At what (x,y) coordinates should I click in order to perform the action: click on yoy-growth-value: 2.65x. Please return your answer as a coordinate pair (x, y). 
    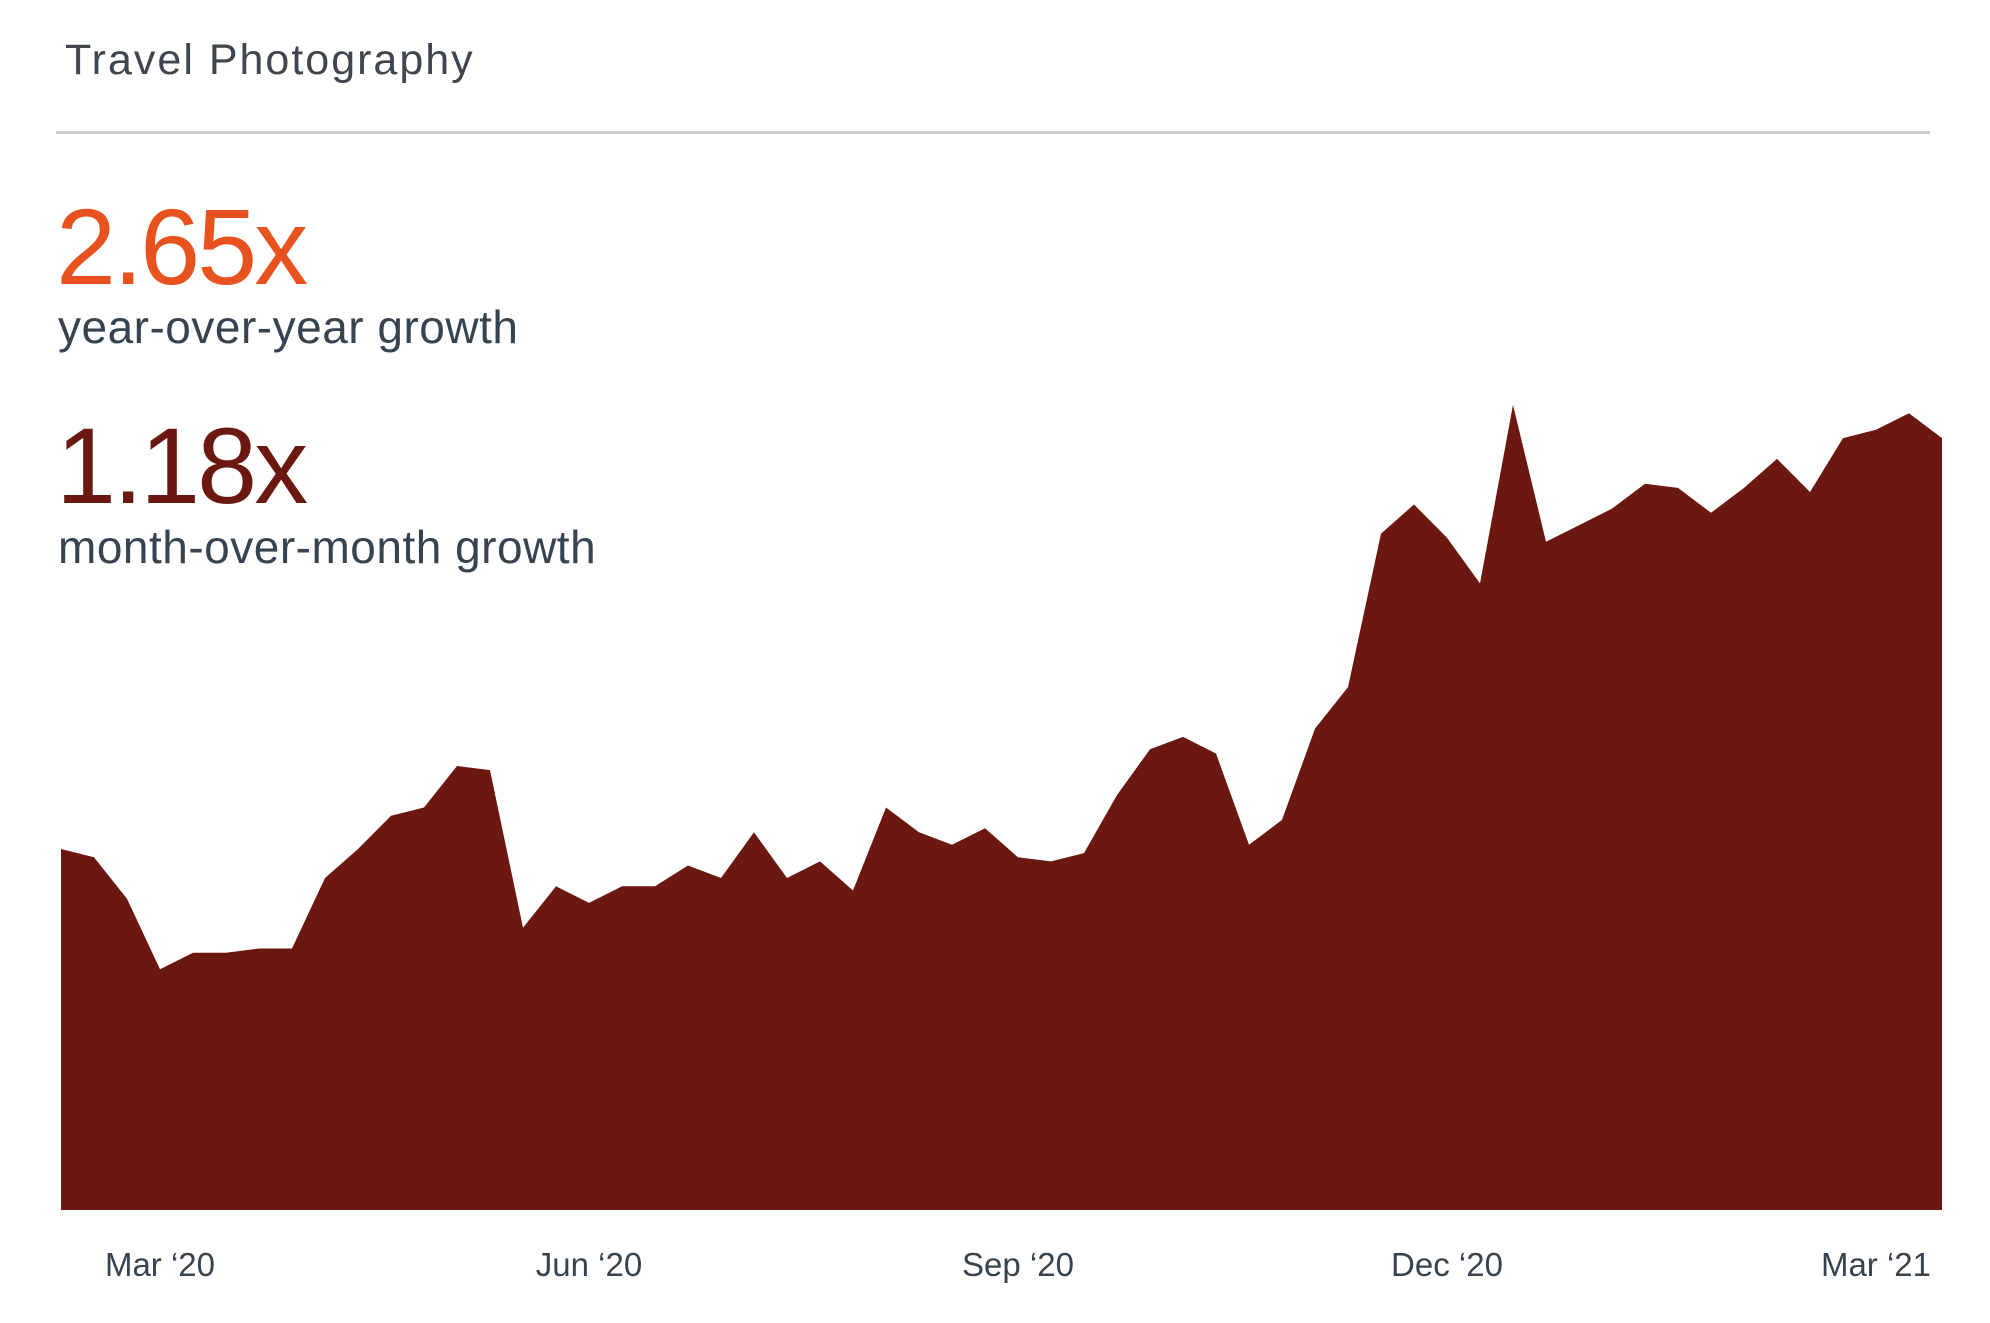
    Looking at the image, I should click on (182, 246).